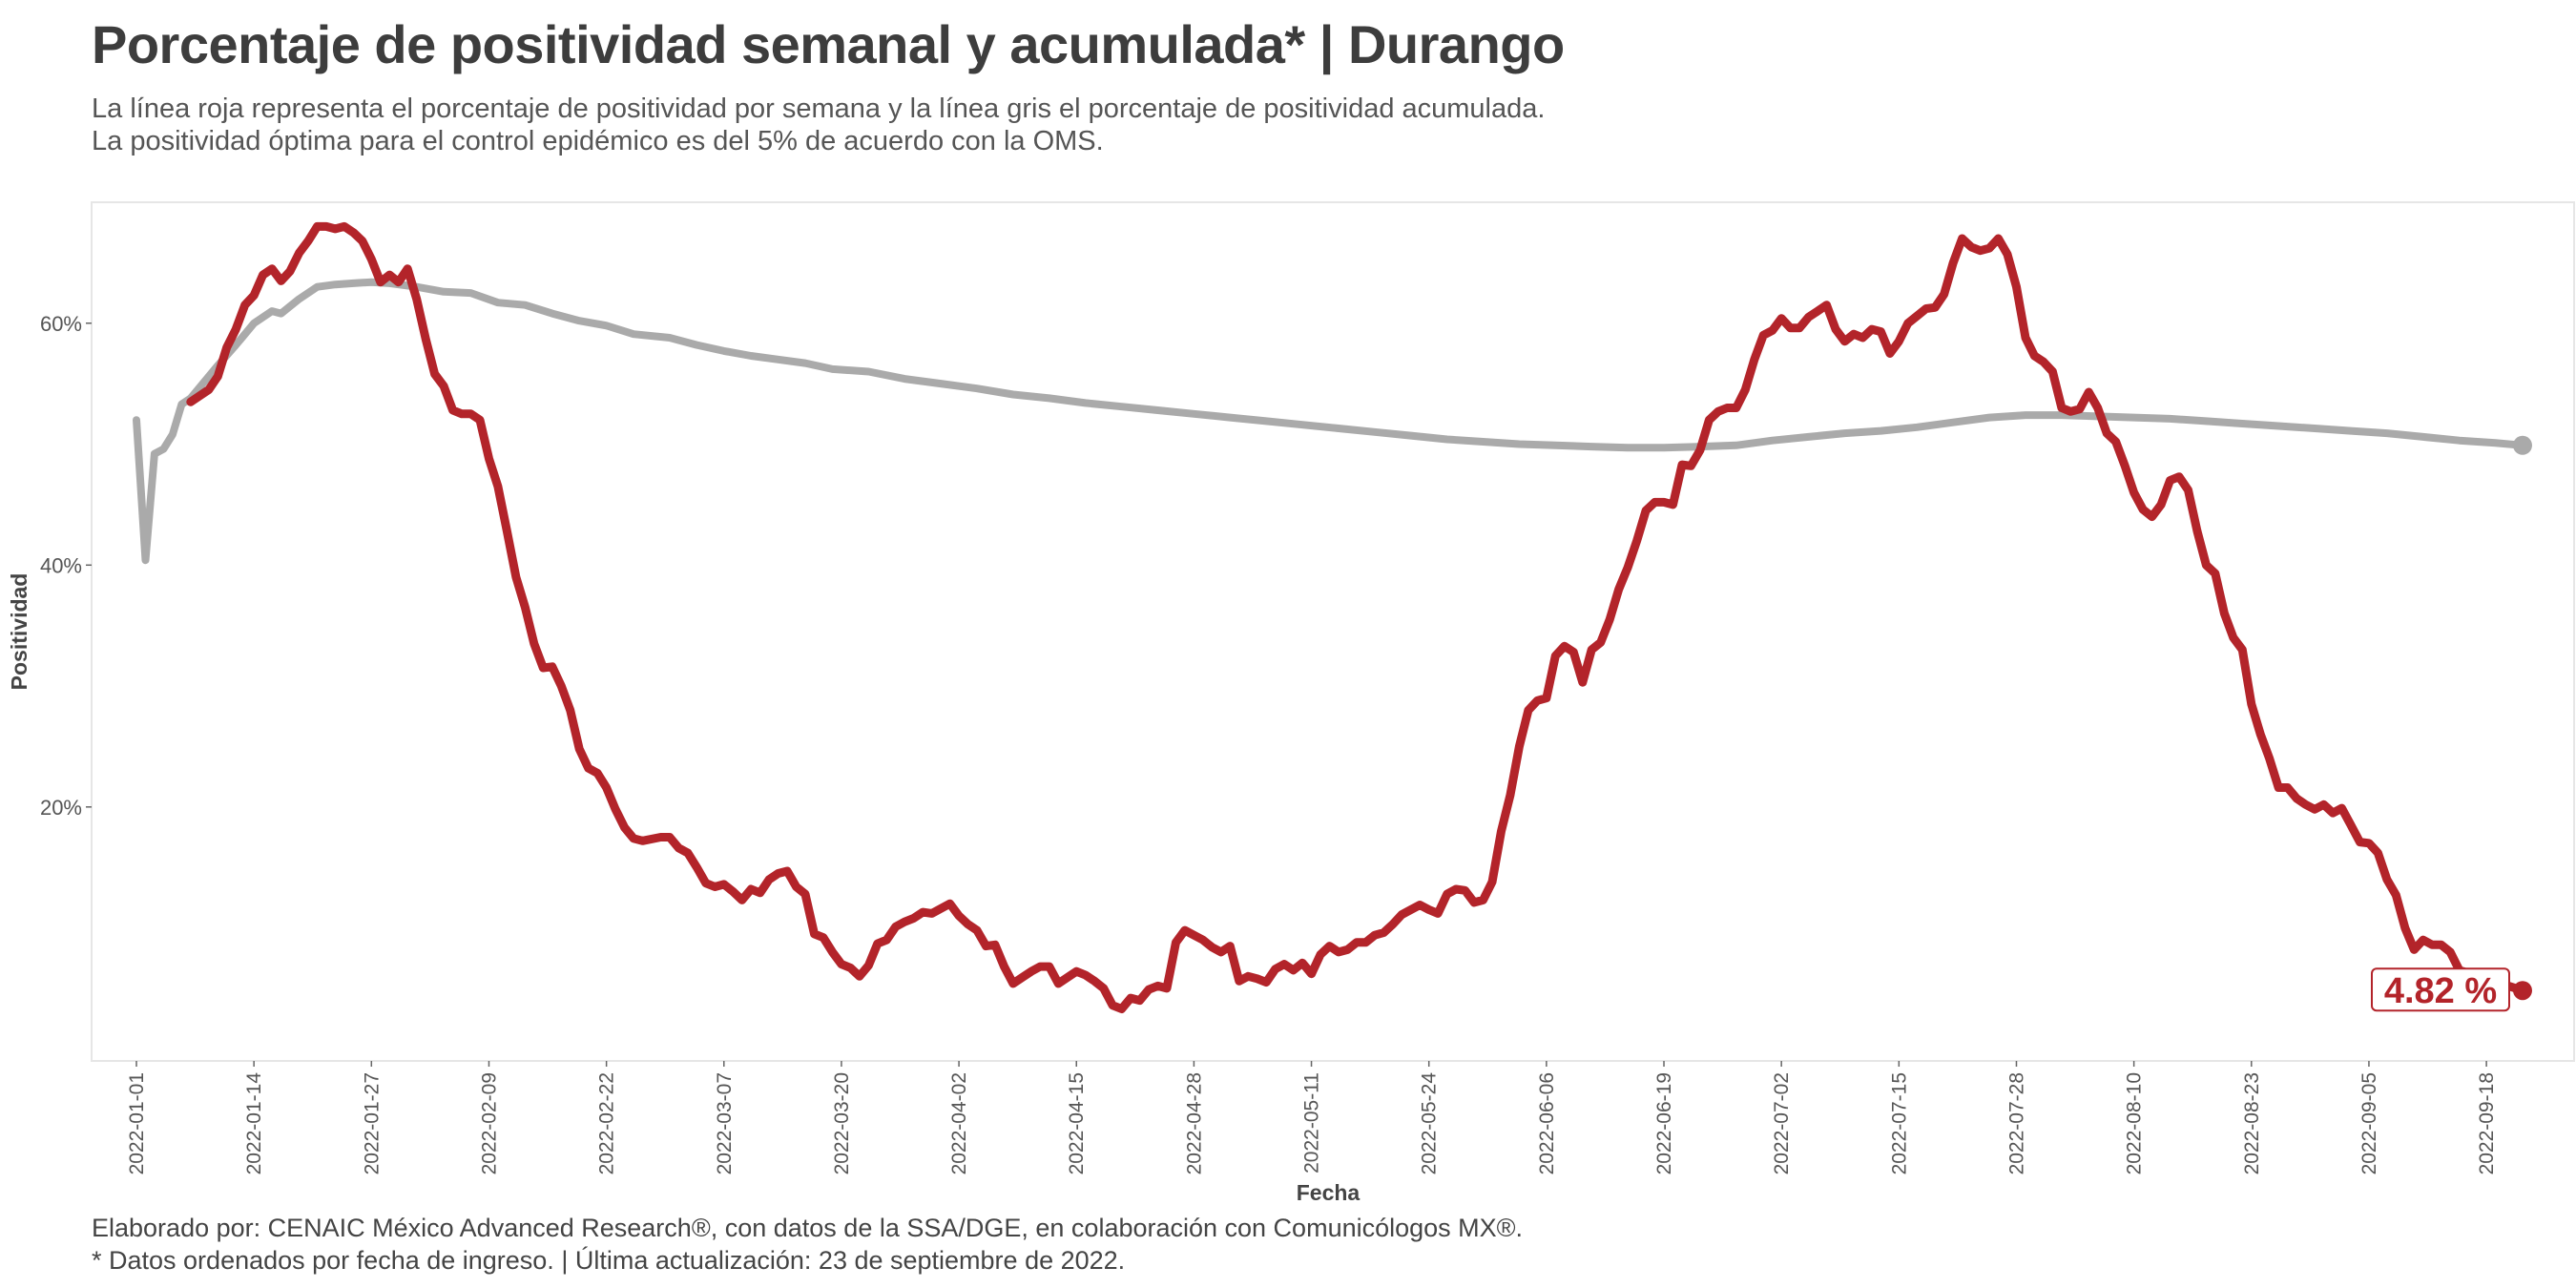  What do you see at coordinates (61, 808) in the screenshot?
I see `y-tick-label: 20%` at bounding box center [61, 808].